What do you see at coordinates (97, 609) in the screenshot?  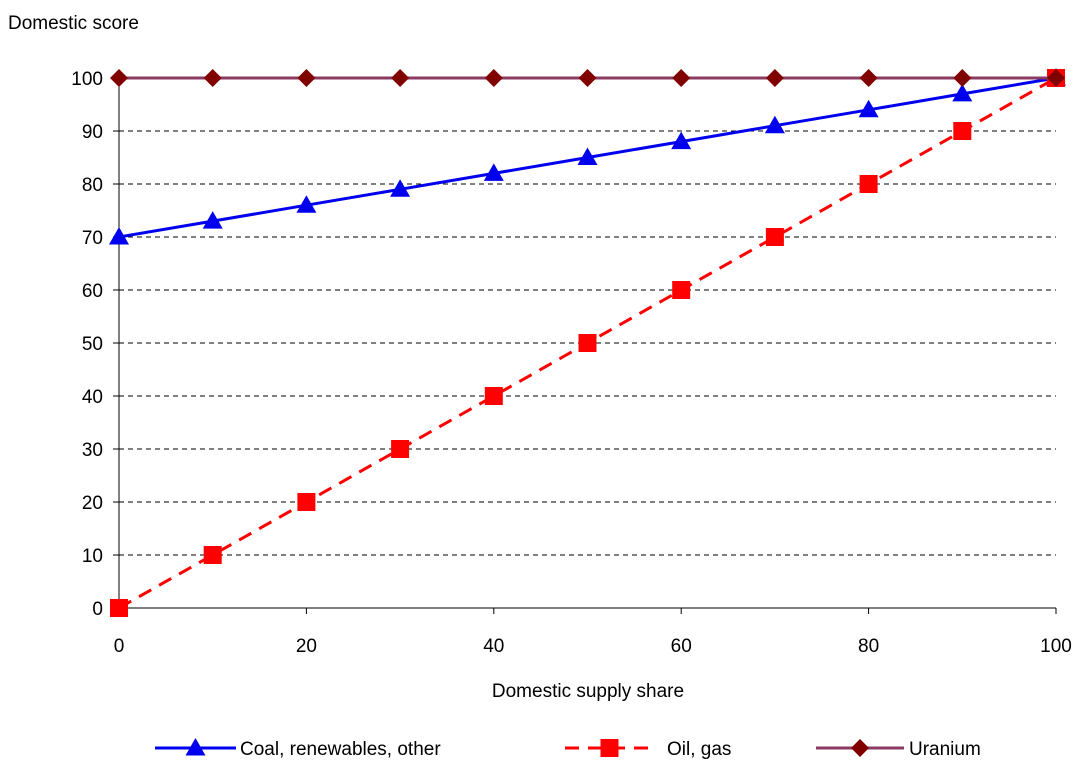 I see `y-tick-label: 0` at bounding box center [97, 609].